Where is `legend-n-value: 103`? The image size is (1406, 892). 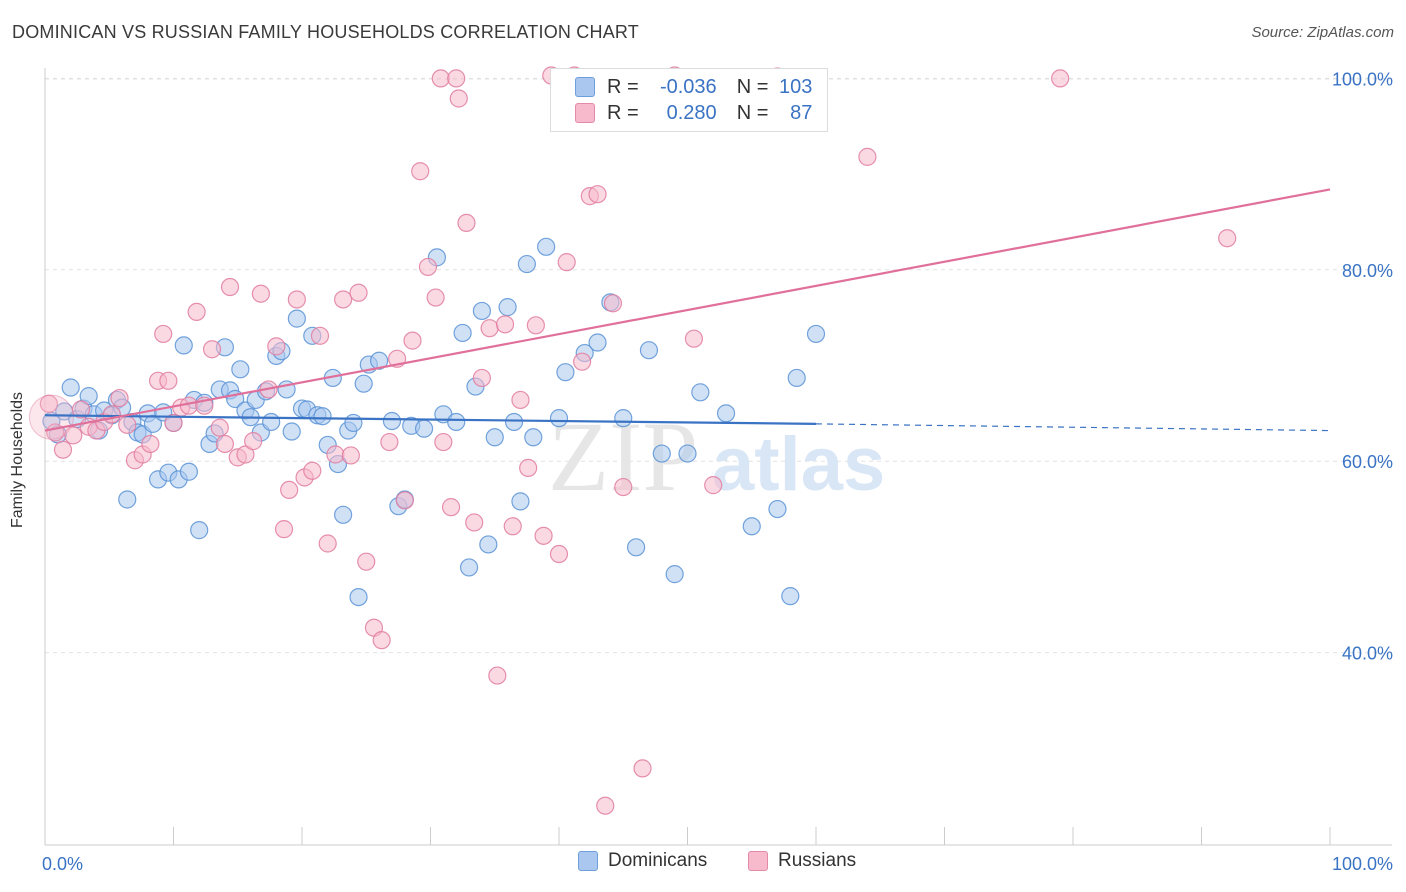
legend-n-value: 103 is located at coordinates (796, 86).